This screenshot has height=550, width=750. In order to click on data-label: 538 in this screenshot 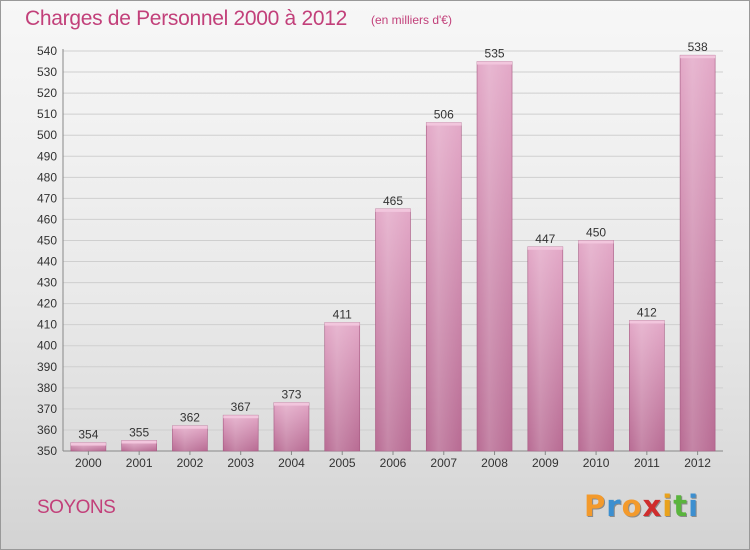, I will do `click(698, 47)`.